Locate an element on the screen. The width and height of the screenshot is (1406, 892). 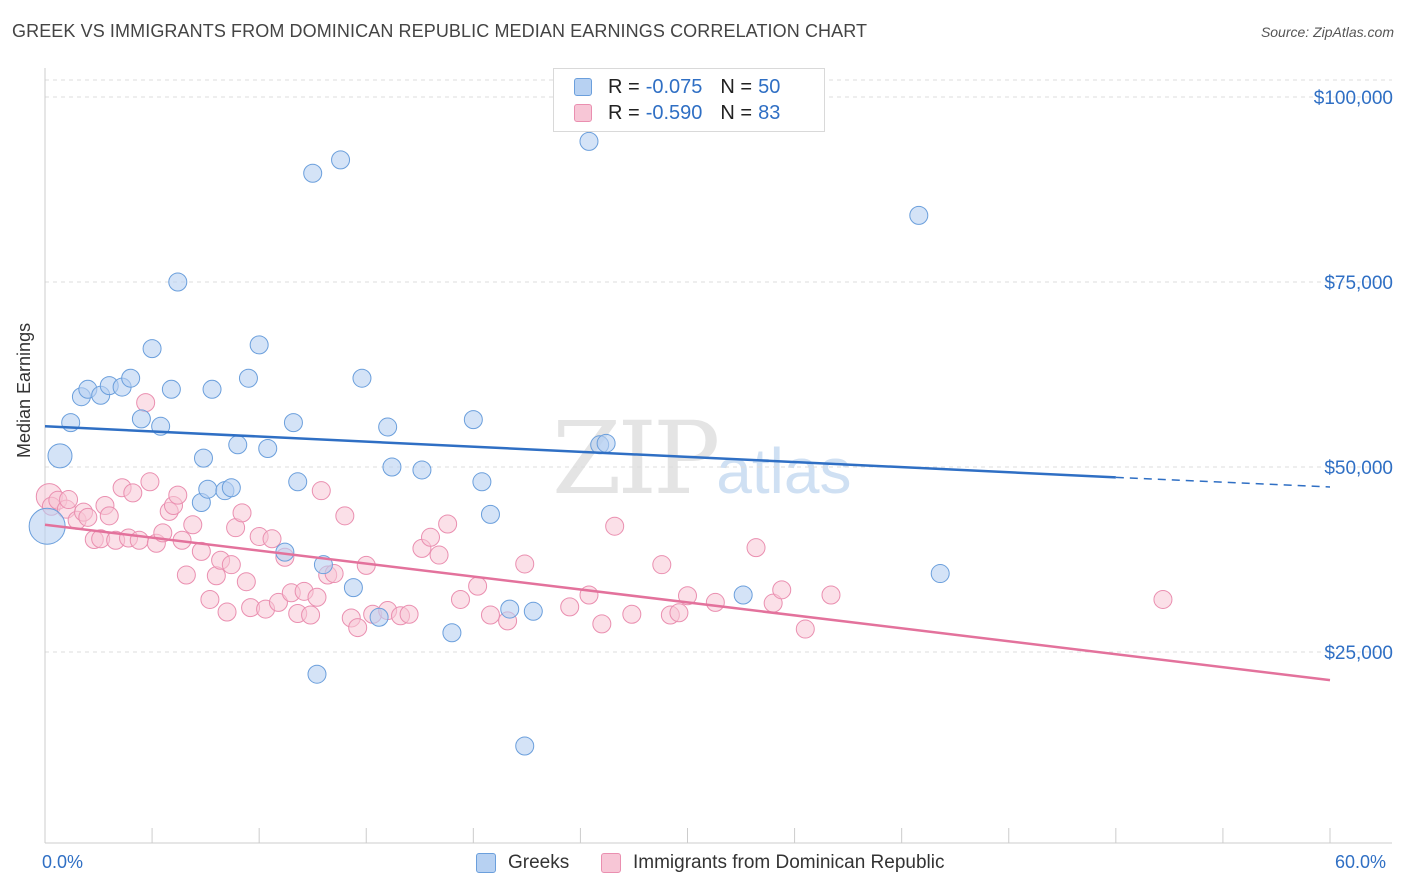
y-tick-label: $25,000 is located at coordinates (1358, 653).